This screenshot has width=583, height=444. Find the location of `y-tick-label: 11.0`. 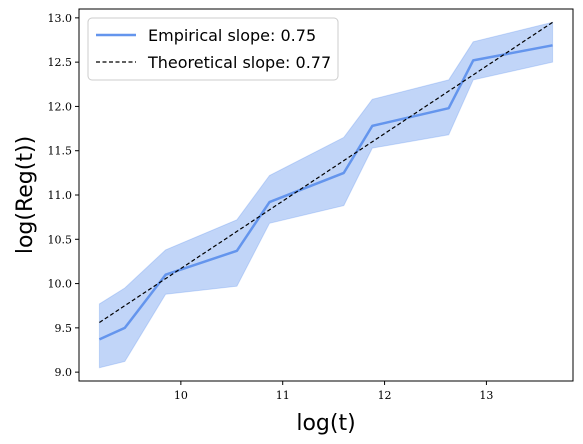

y-tick-label: 11.0 is located at coordinates (60, 195).